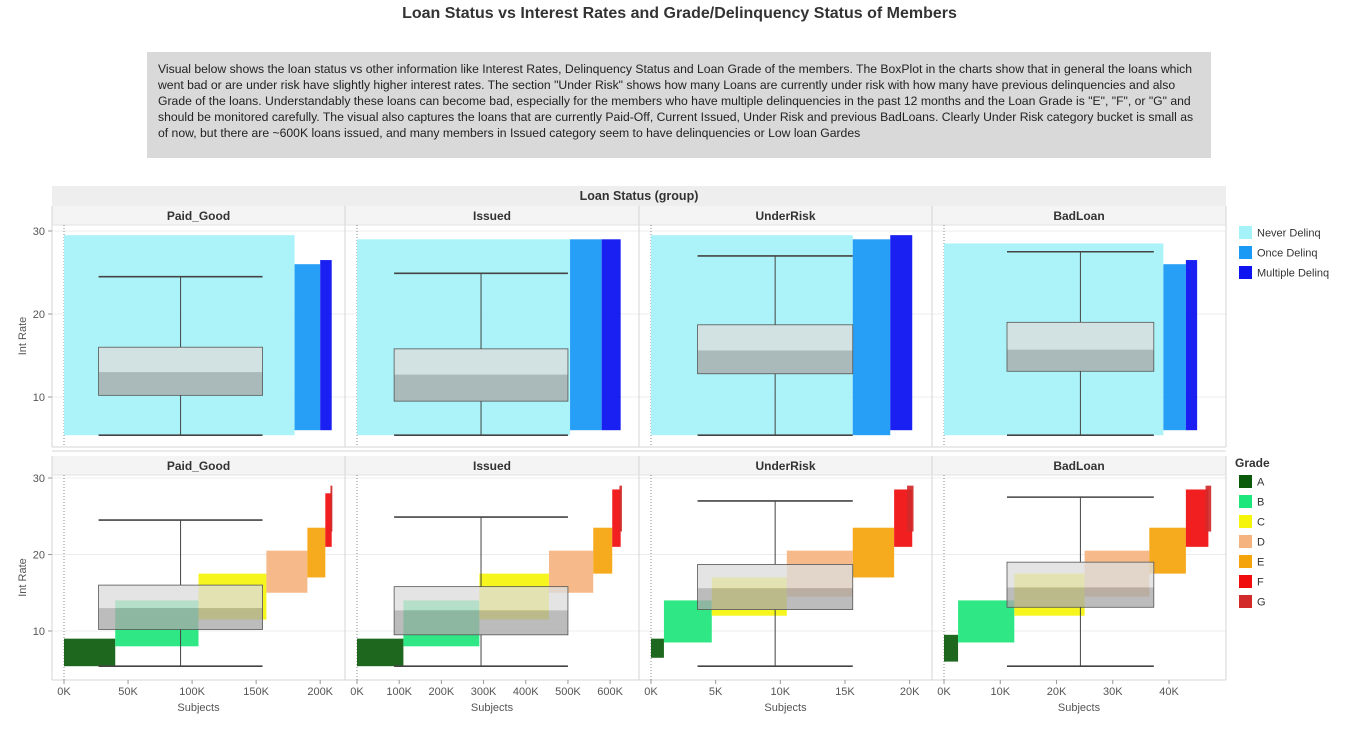 Image resolution: width=1359 pixels, height=732 pixels. I want to click on x-tick-label: 10K, so click(1000, 692).